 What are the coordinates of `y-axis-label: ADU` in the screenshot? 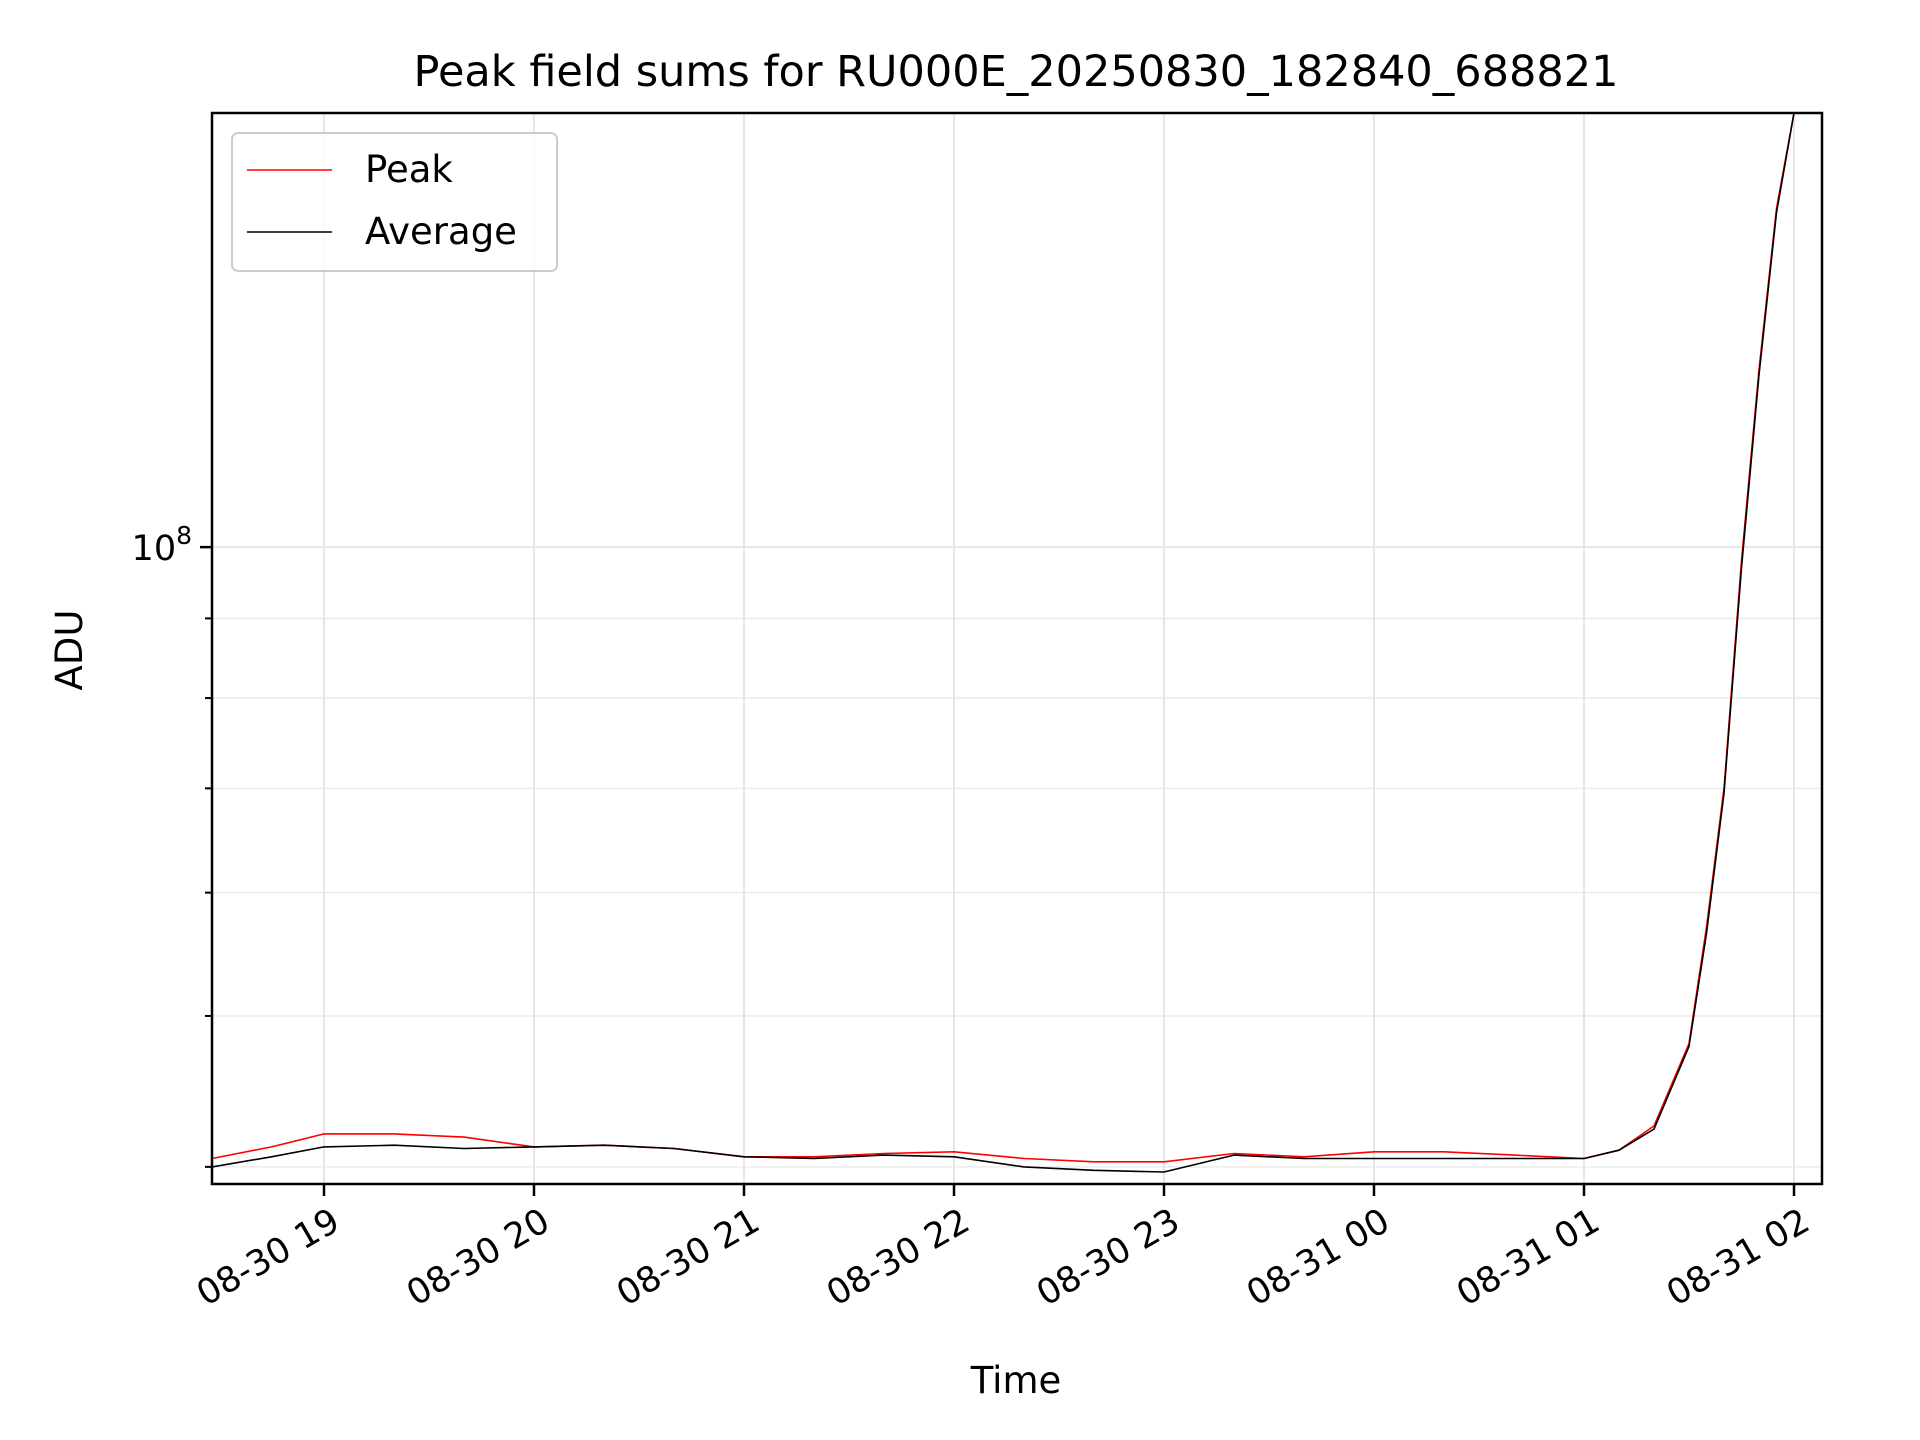 It's located at (69, 650).